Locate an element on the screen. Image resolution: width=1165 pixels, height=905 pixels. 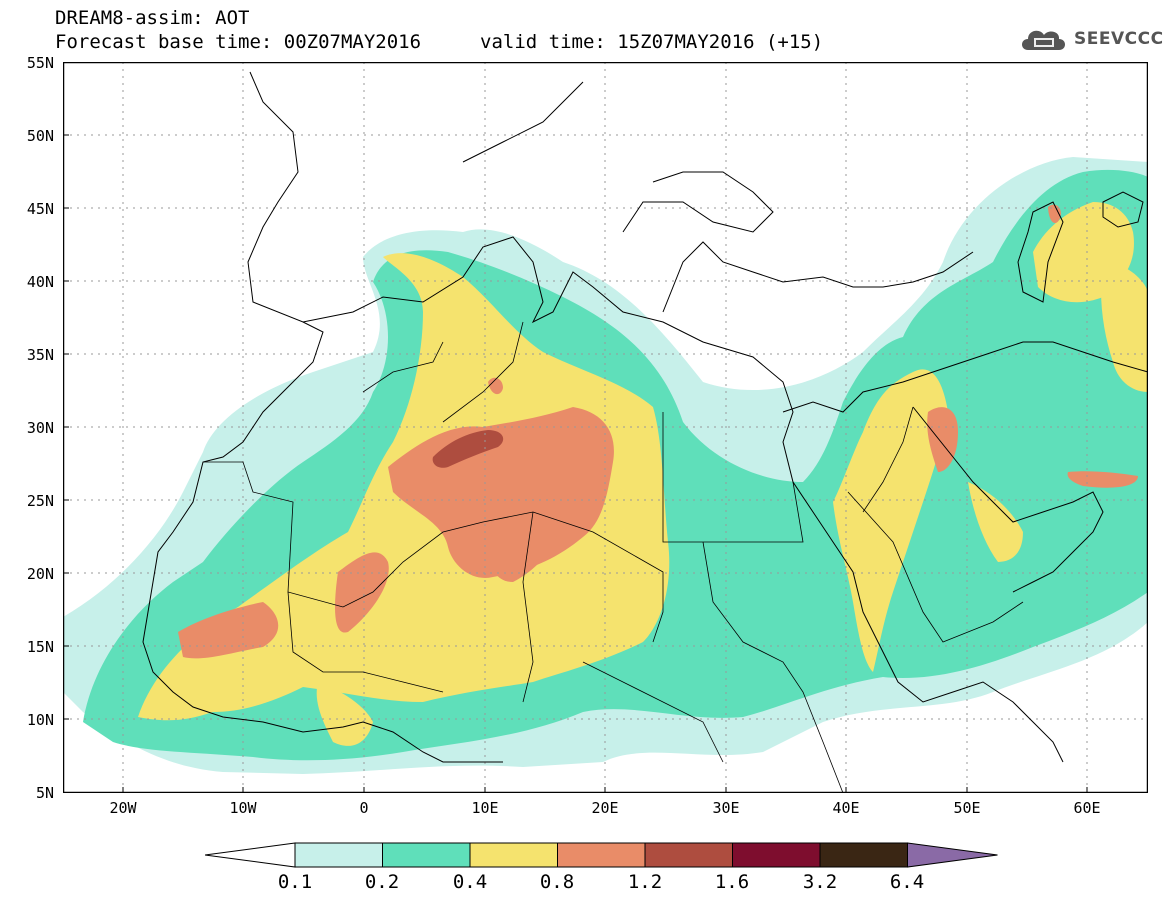
lat-label: 45N is located at coordinates (40, 209).